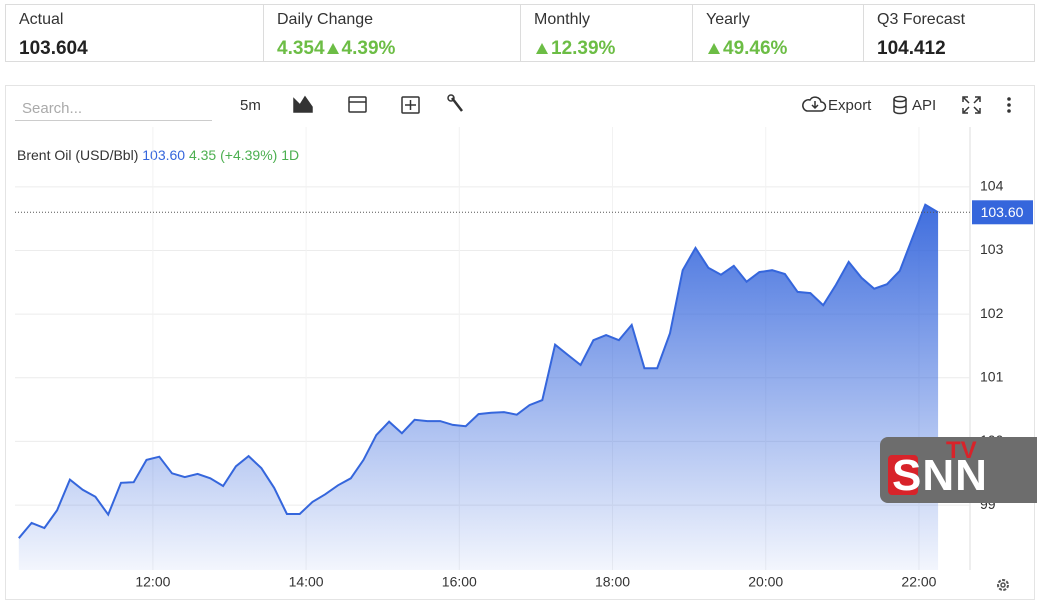 The image size is (1037, 600). What do you see at coordinates (301, 48) in the screenshot?
I see `stat-value: 4.354` at bounding box center [301, 48].